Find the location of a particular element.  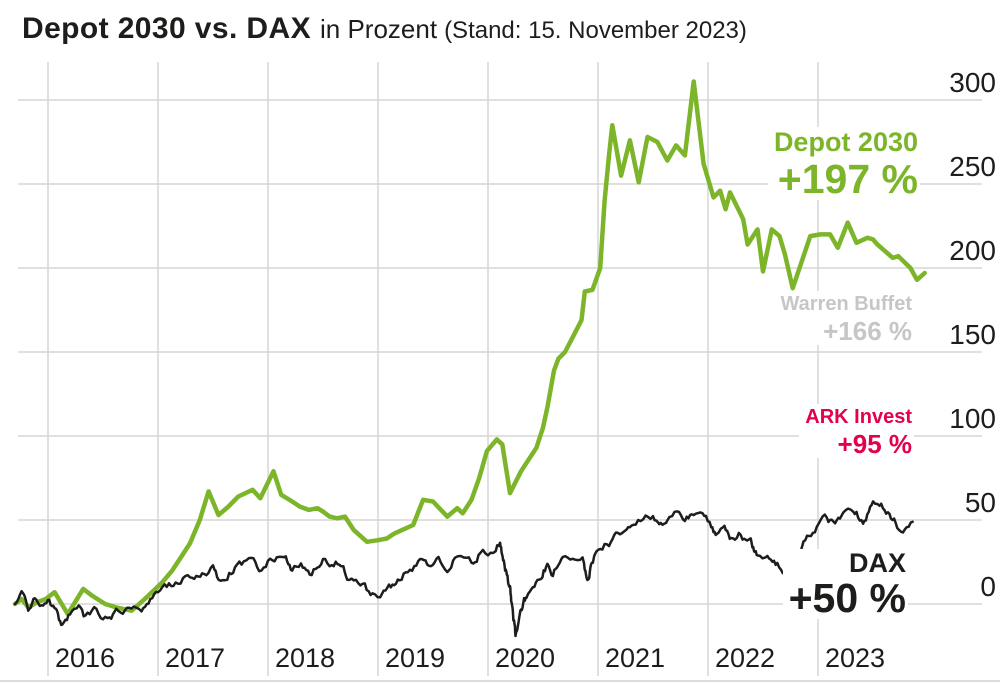

x-axis-label-2017: 2017 is located at coordinates (195, 658).